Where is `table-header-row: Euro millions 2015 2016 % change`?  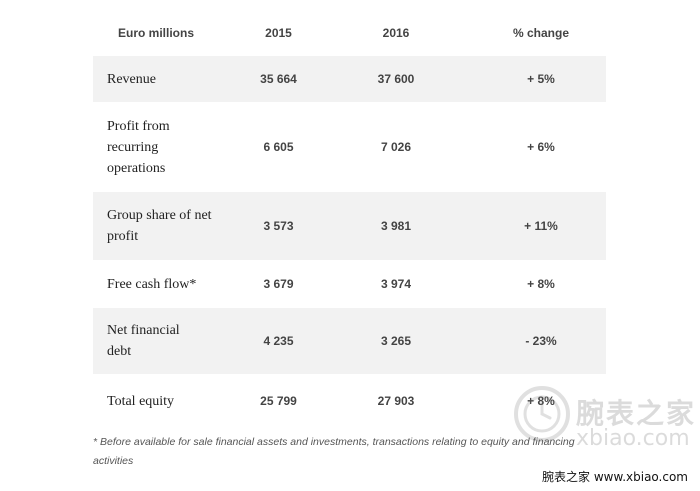 table-header-row: Euro millions 2015 2016 % change is located at coordinates (349, 33).